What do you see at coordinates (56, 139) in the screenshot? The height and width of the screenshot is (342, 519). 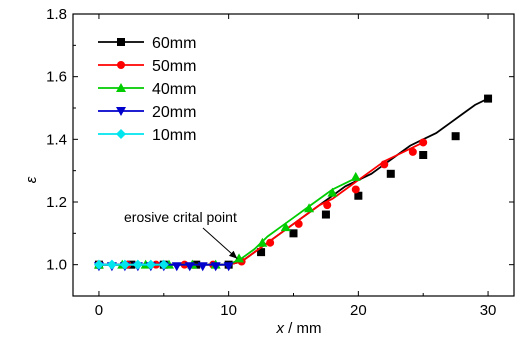 I see `y-tick-label: 1.4` at bounding box center [56, 139].